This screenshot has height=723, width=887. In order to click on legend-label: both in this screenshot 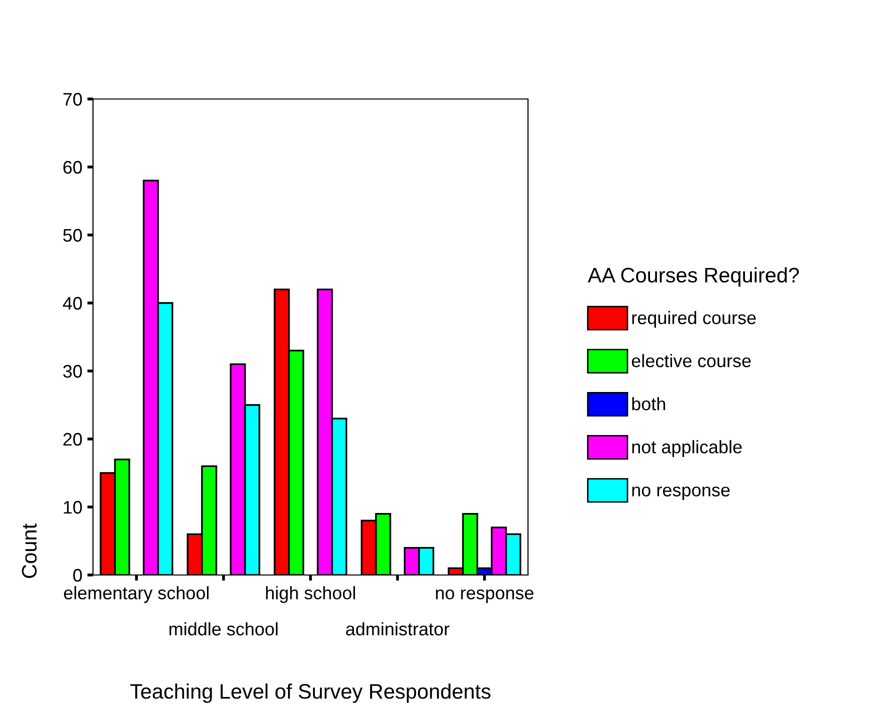, I will do `click(649, 403)`.